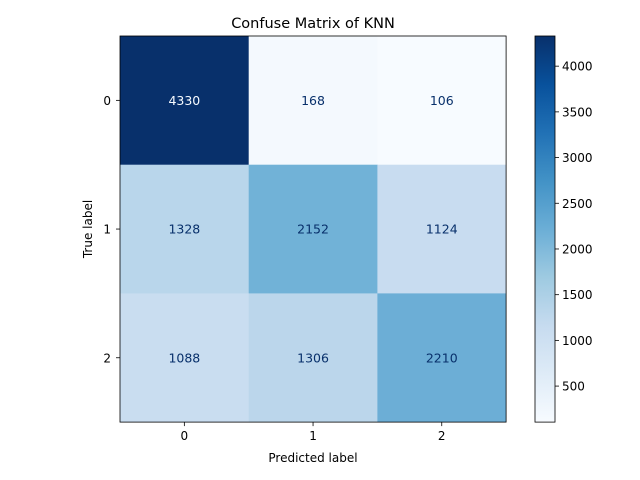  Describe the element at coordinates (577, 67) in the screenshot. I see `colorbar-tick-label: 4000` at that location.